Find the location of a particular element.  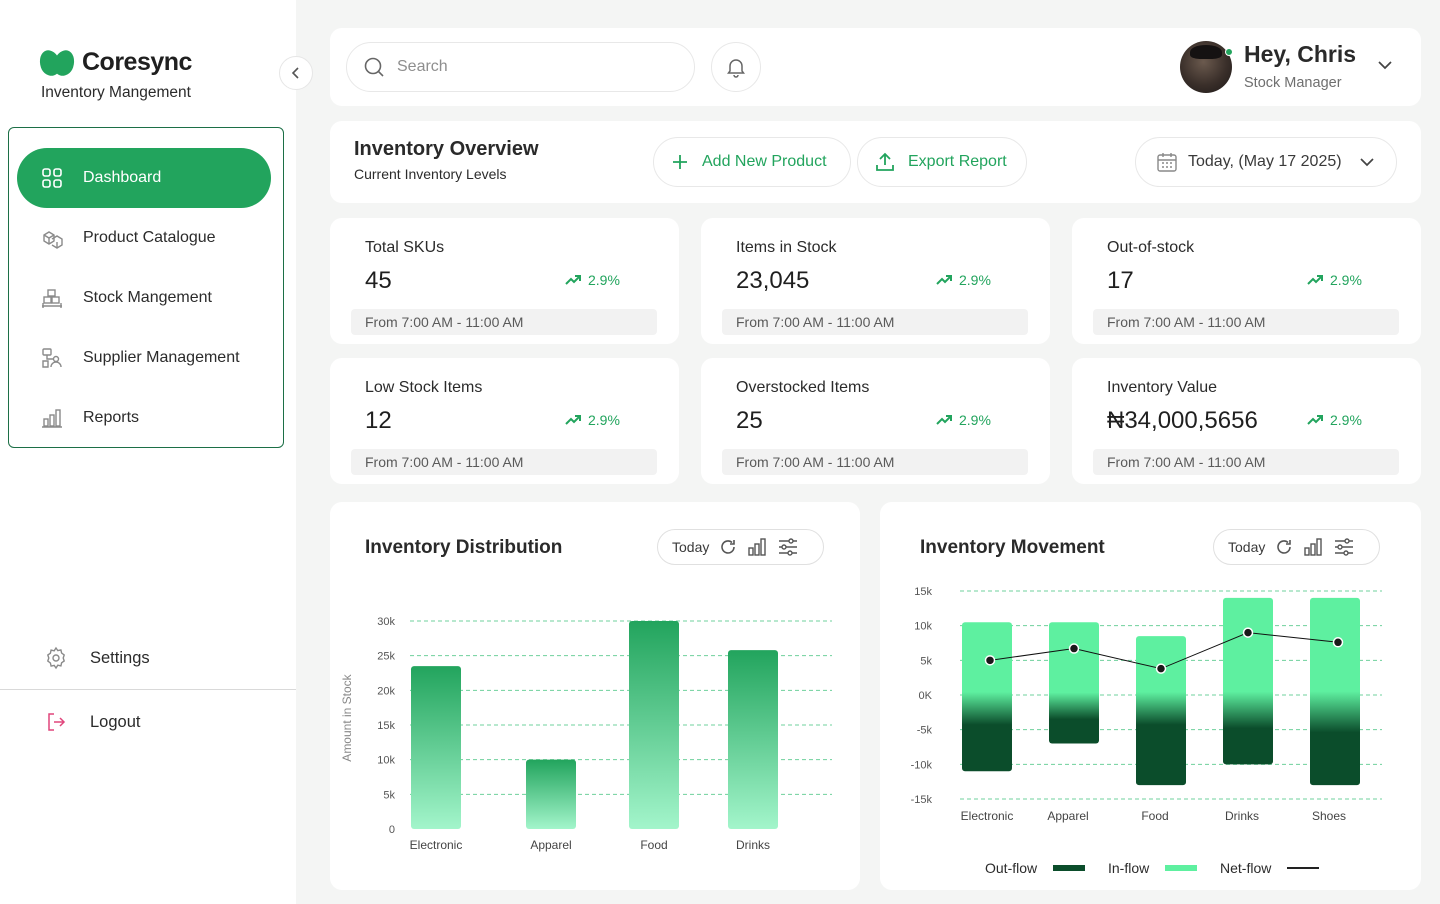

legend-label: Net-flow is located at coordinates (1246, 868).